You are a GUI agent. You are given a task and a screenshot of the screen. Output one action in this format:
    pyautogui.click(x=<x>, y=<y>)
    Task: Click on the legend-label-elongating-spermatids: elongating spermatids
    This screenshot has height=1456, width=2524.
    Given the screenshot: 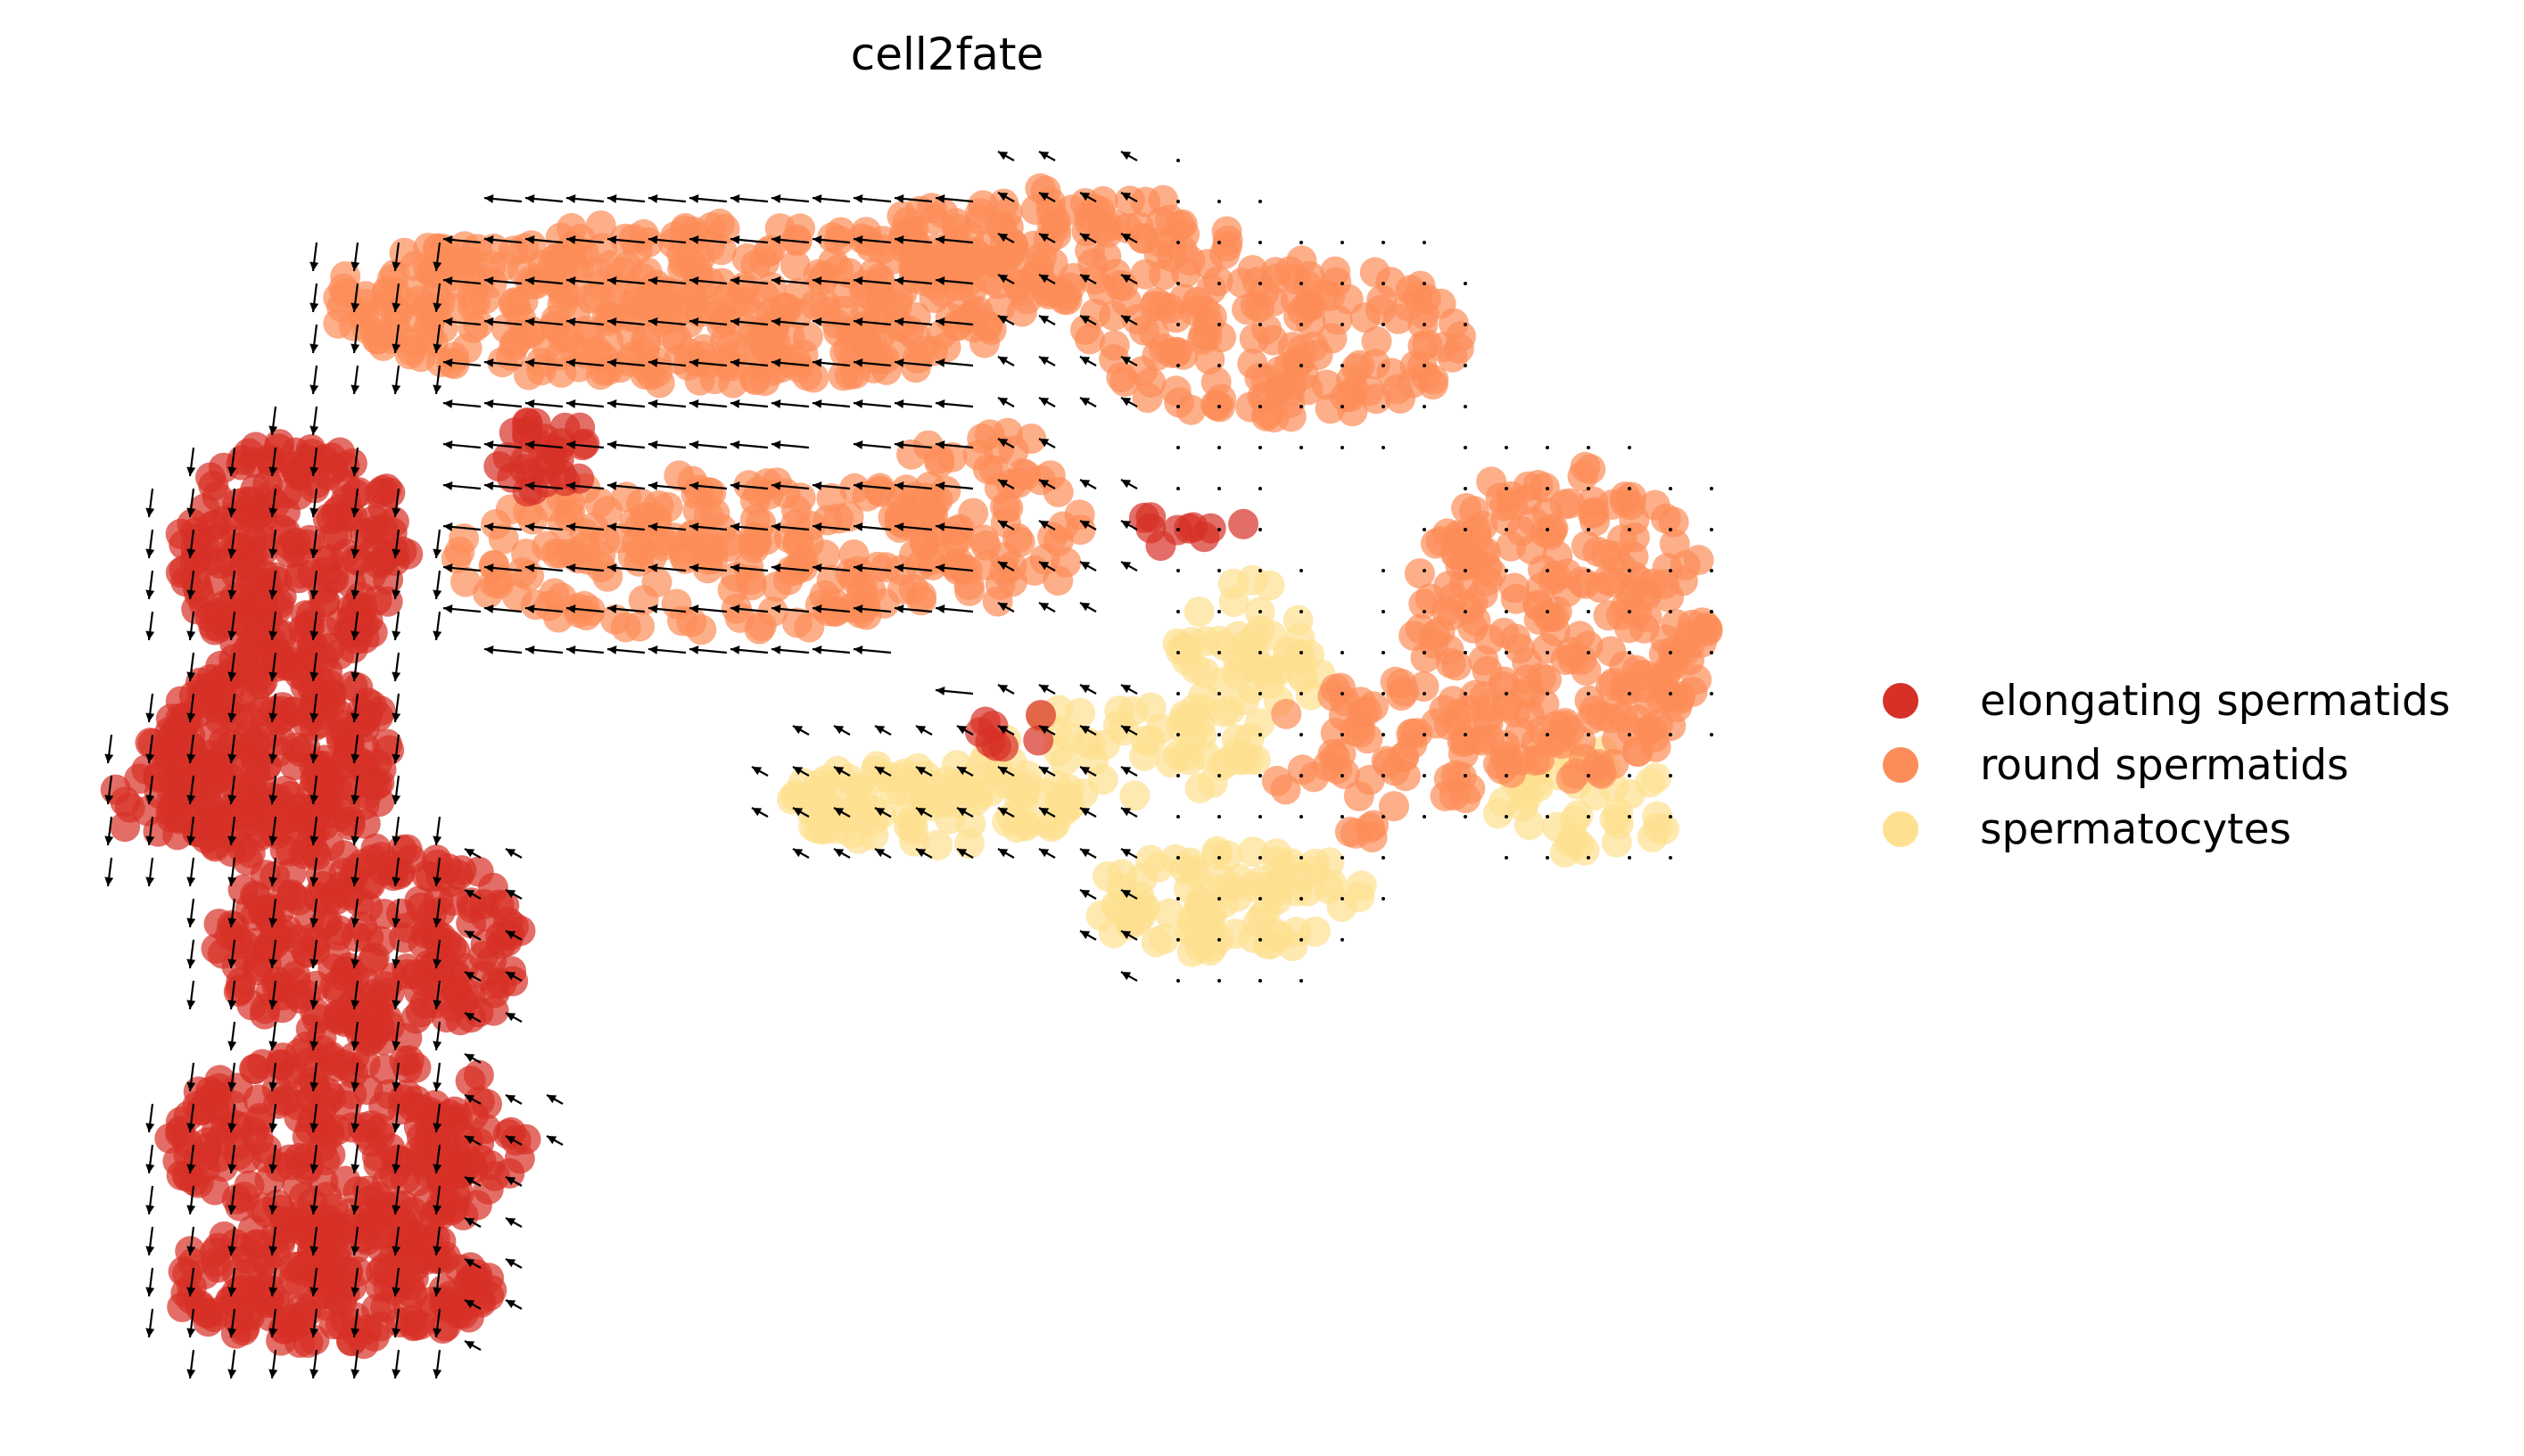 What is the action you would take?
    pyautogui.click(x=2215, y=701)
    